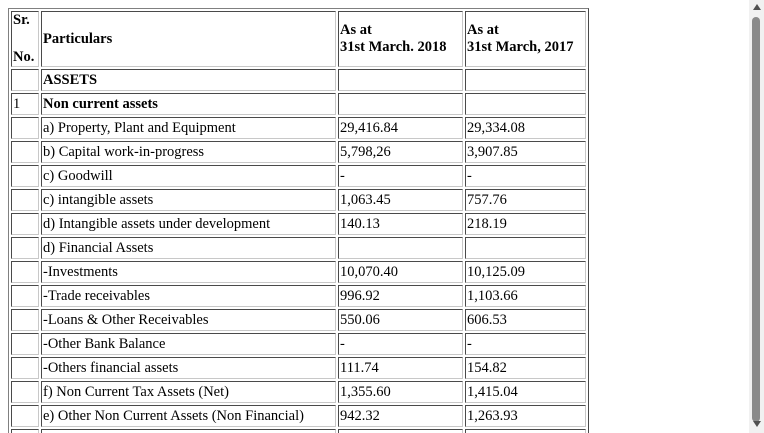  Describe the element at coordinates (188, 104) in the screenshot. I see `cell-particulars: Non current assets` at that location.